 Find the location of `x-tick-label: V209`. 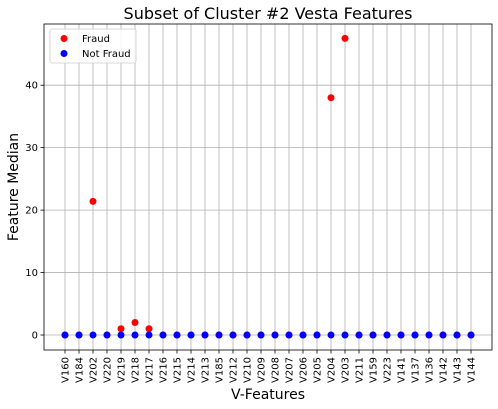

x-tick-label: V209 is located at coordinates (262, 370).